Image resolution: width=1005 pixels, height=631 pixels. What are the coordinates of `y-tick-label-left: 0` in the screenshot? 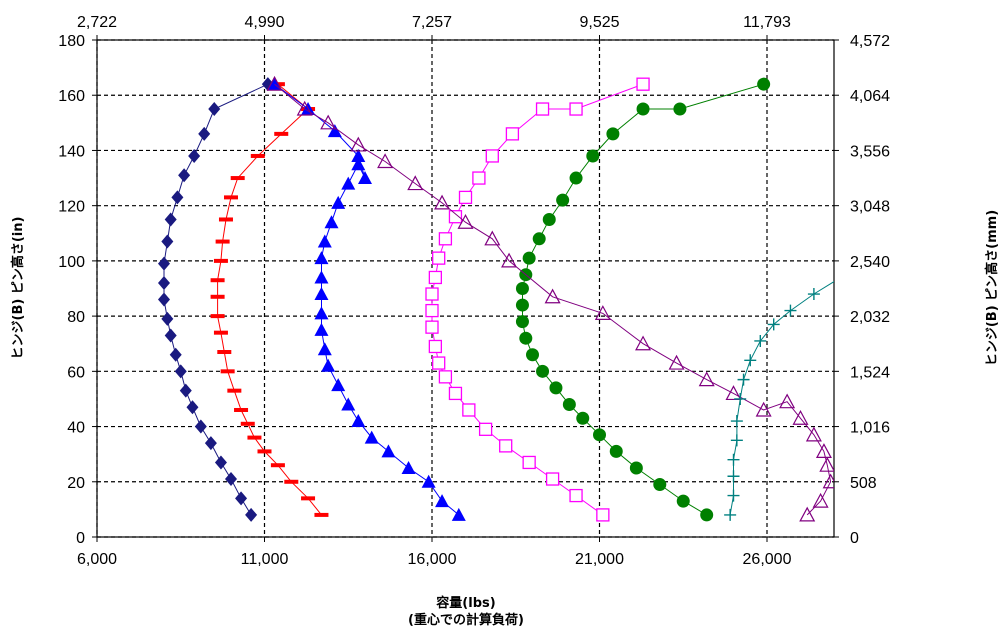 It's located at (80, 538).